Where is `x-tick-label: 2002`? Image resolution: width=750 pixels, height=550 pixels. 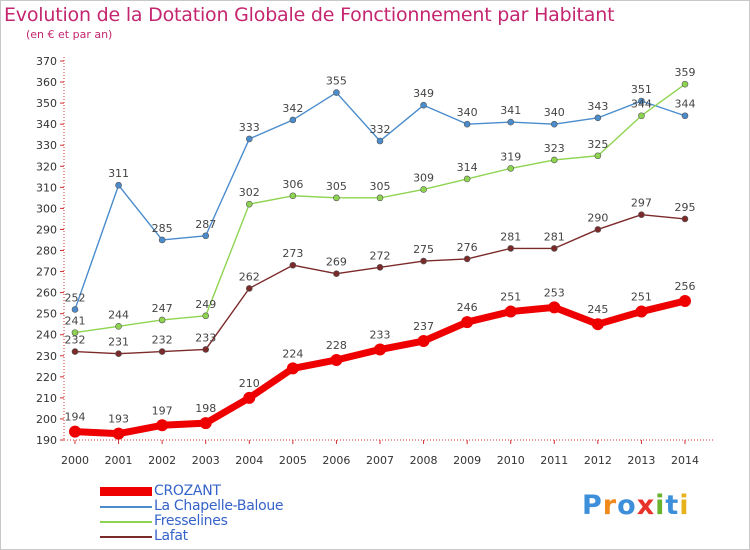 x-tick-label: 2002 is located at coordinates (162, 460).